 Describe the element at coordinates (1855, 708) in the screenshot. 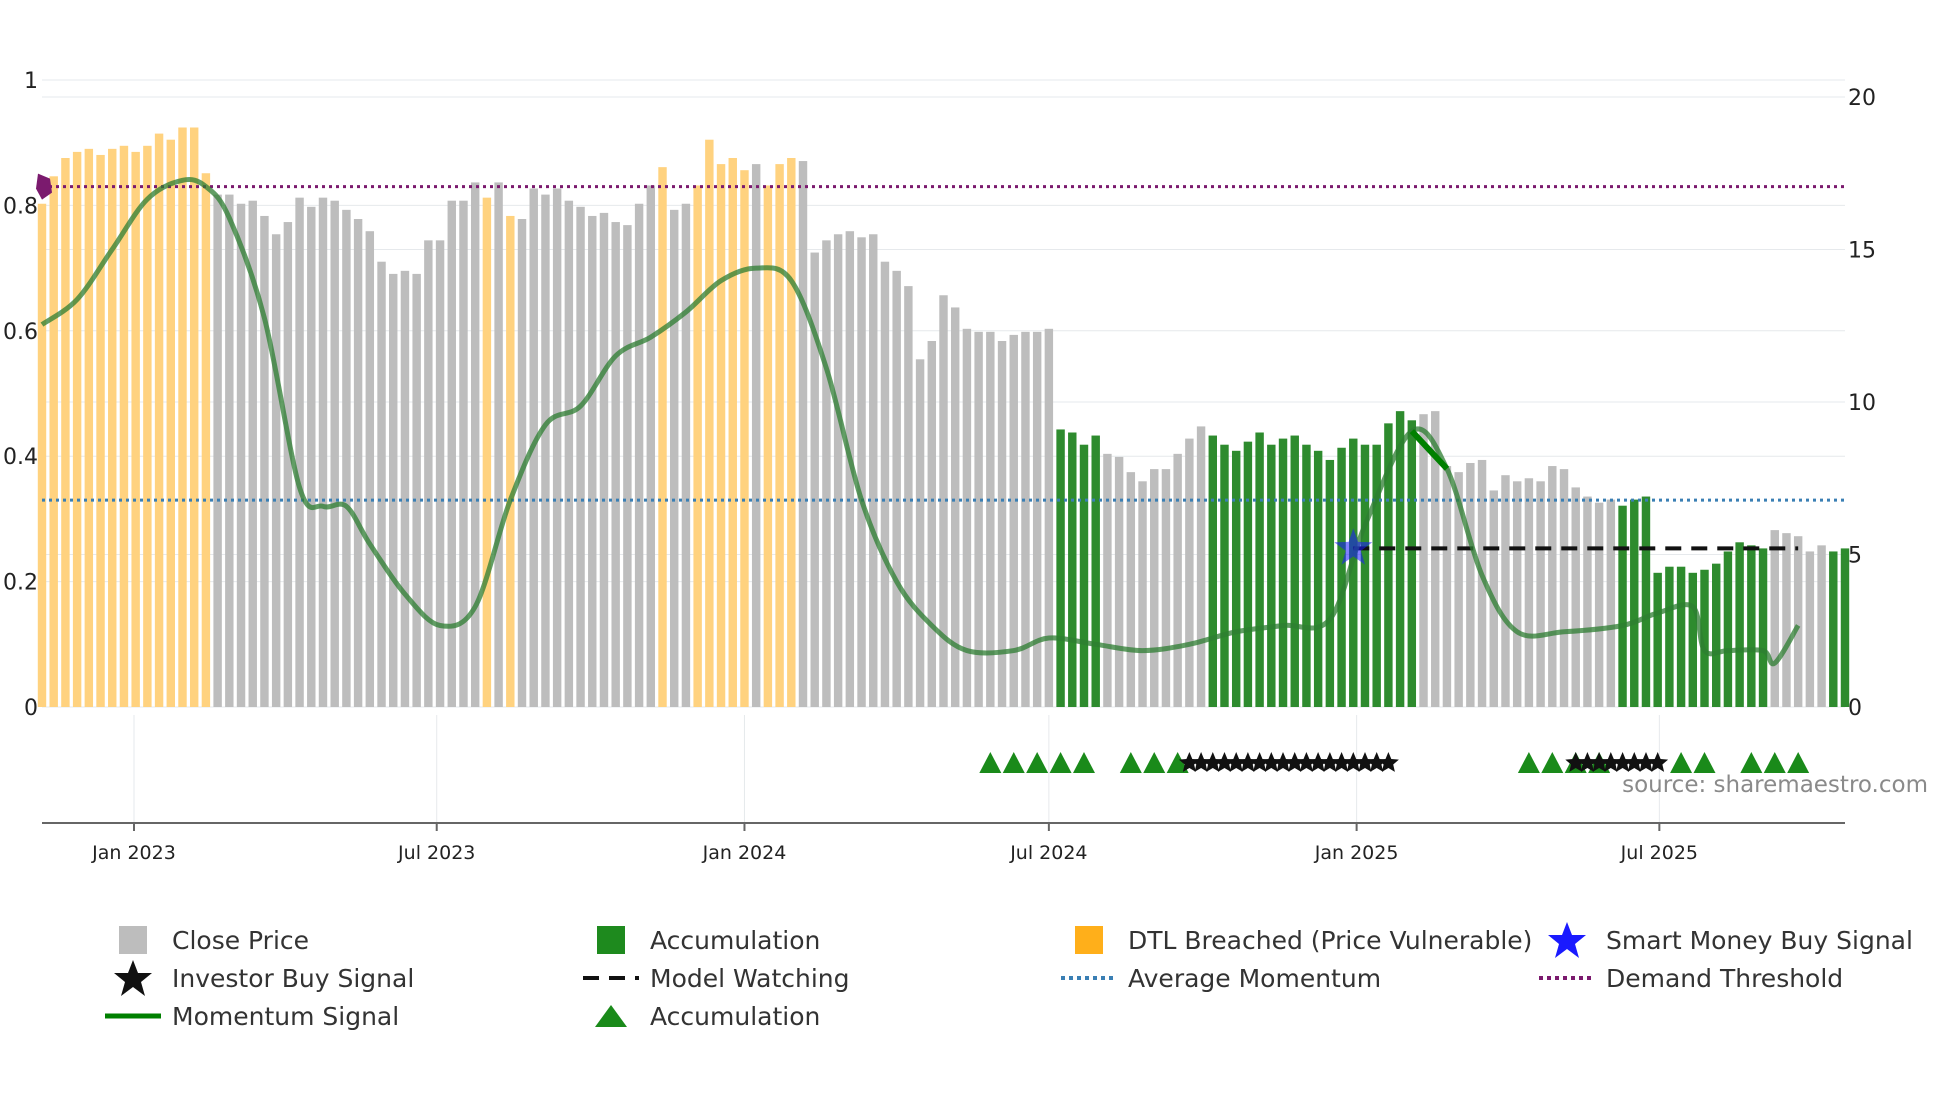

I see `right-axis-tick-label: 0` at that location.